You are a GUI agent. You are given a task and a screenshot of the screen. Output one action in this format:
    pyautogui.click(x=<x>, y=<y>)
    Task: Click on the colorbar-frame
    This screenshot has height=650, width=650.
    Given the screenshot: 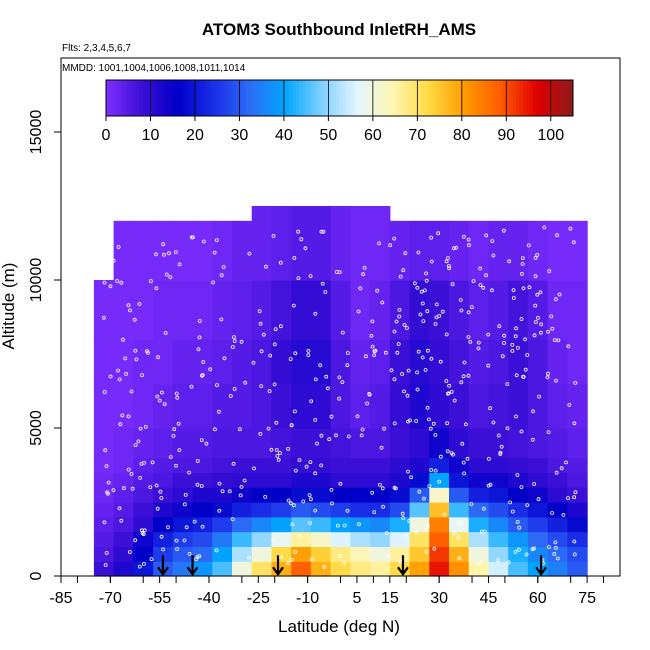 What is the action you would take?
    pyautogui.click(x=339, y=98)
    